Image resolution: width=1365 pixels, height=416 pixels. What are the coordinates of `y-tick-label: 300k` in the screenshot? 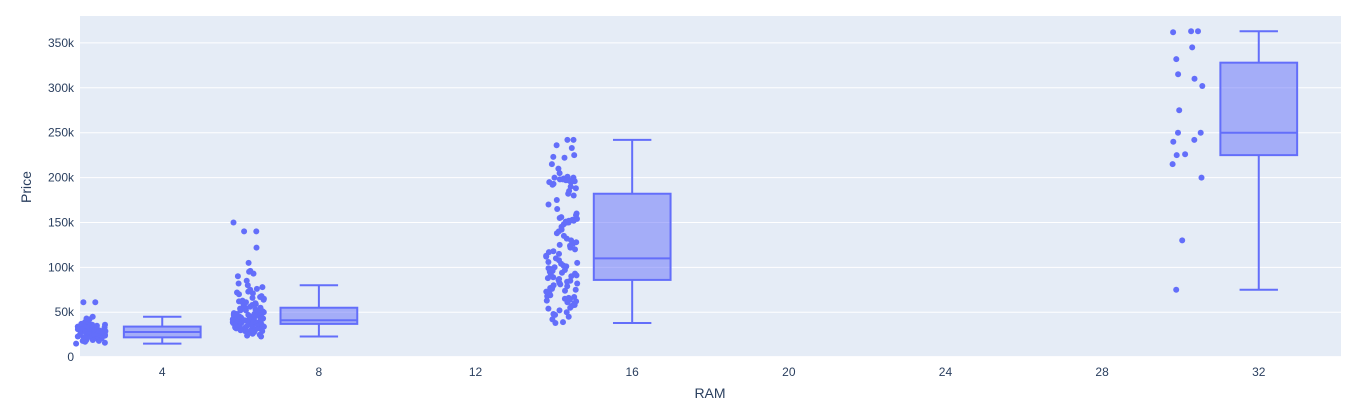 It's located at (61, 88).